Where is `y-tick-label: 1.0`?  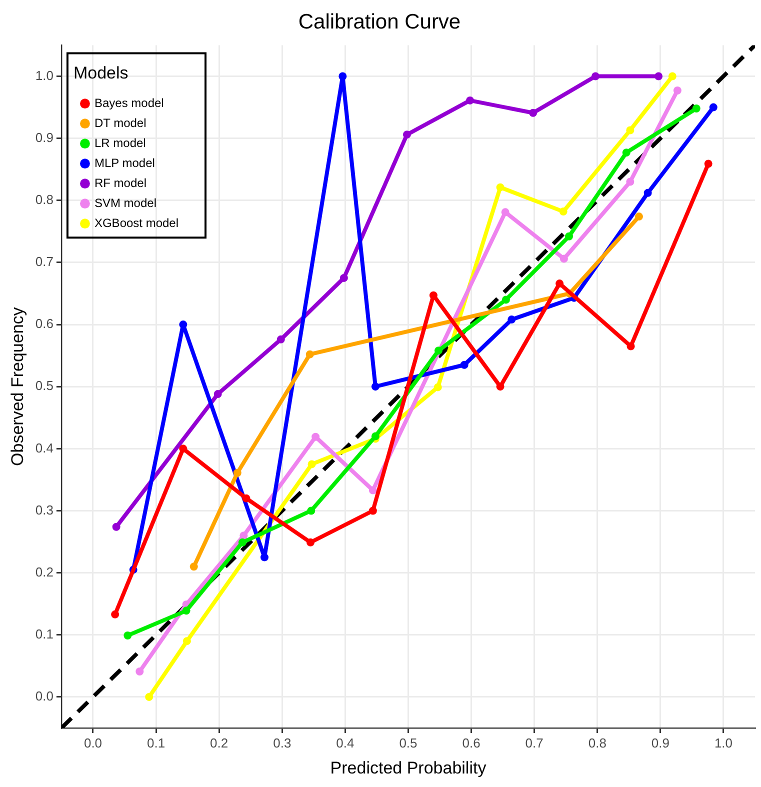 y-tick-label: 1.0 is located at coordinates (44, 75).